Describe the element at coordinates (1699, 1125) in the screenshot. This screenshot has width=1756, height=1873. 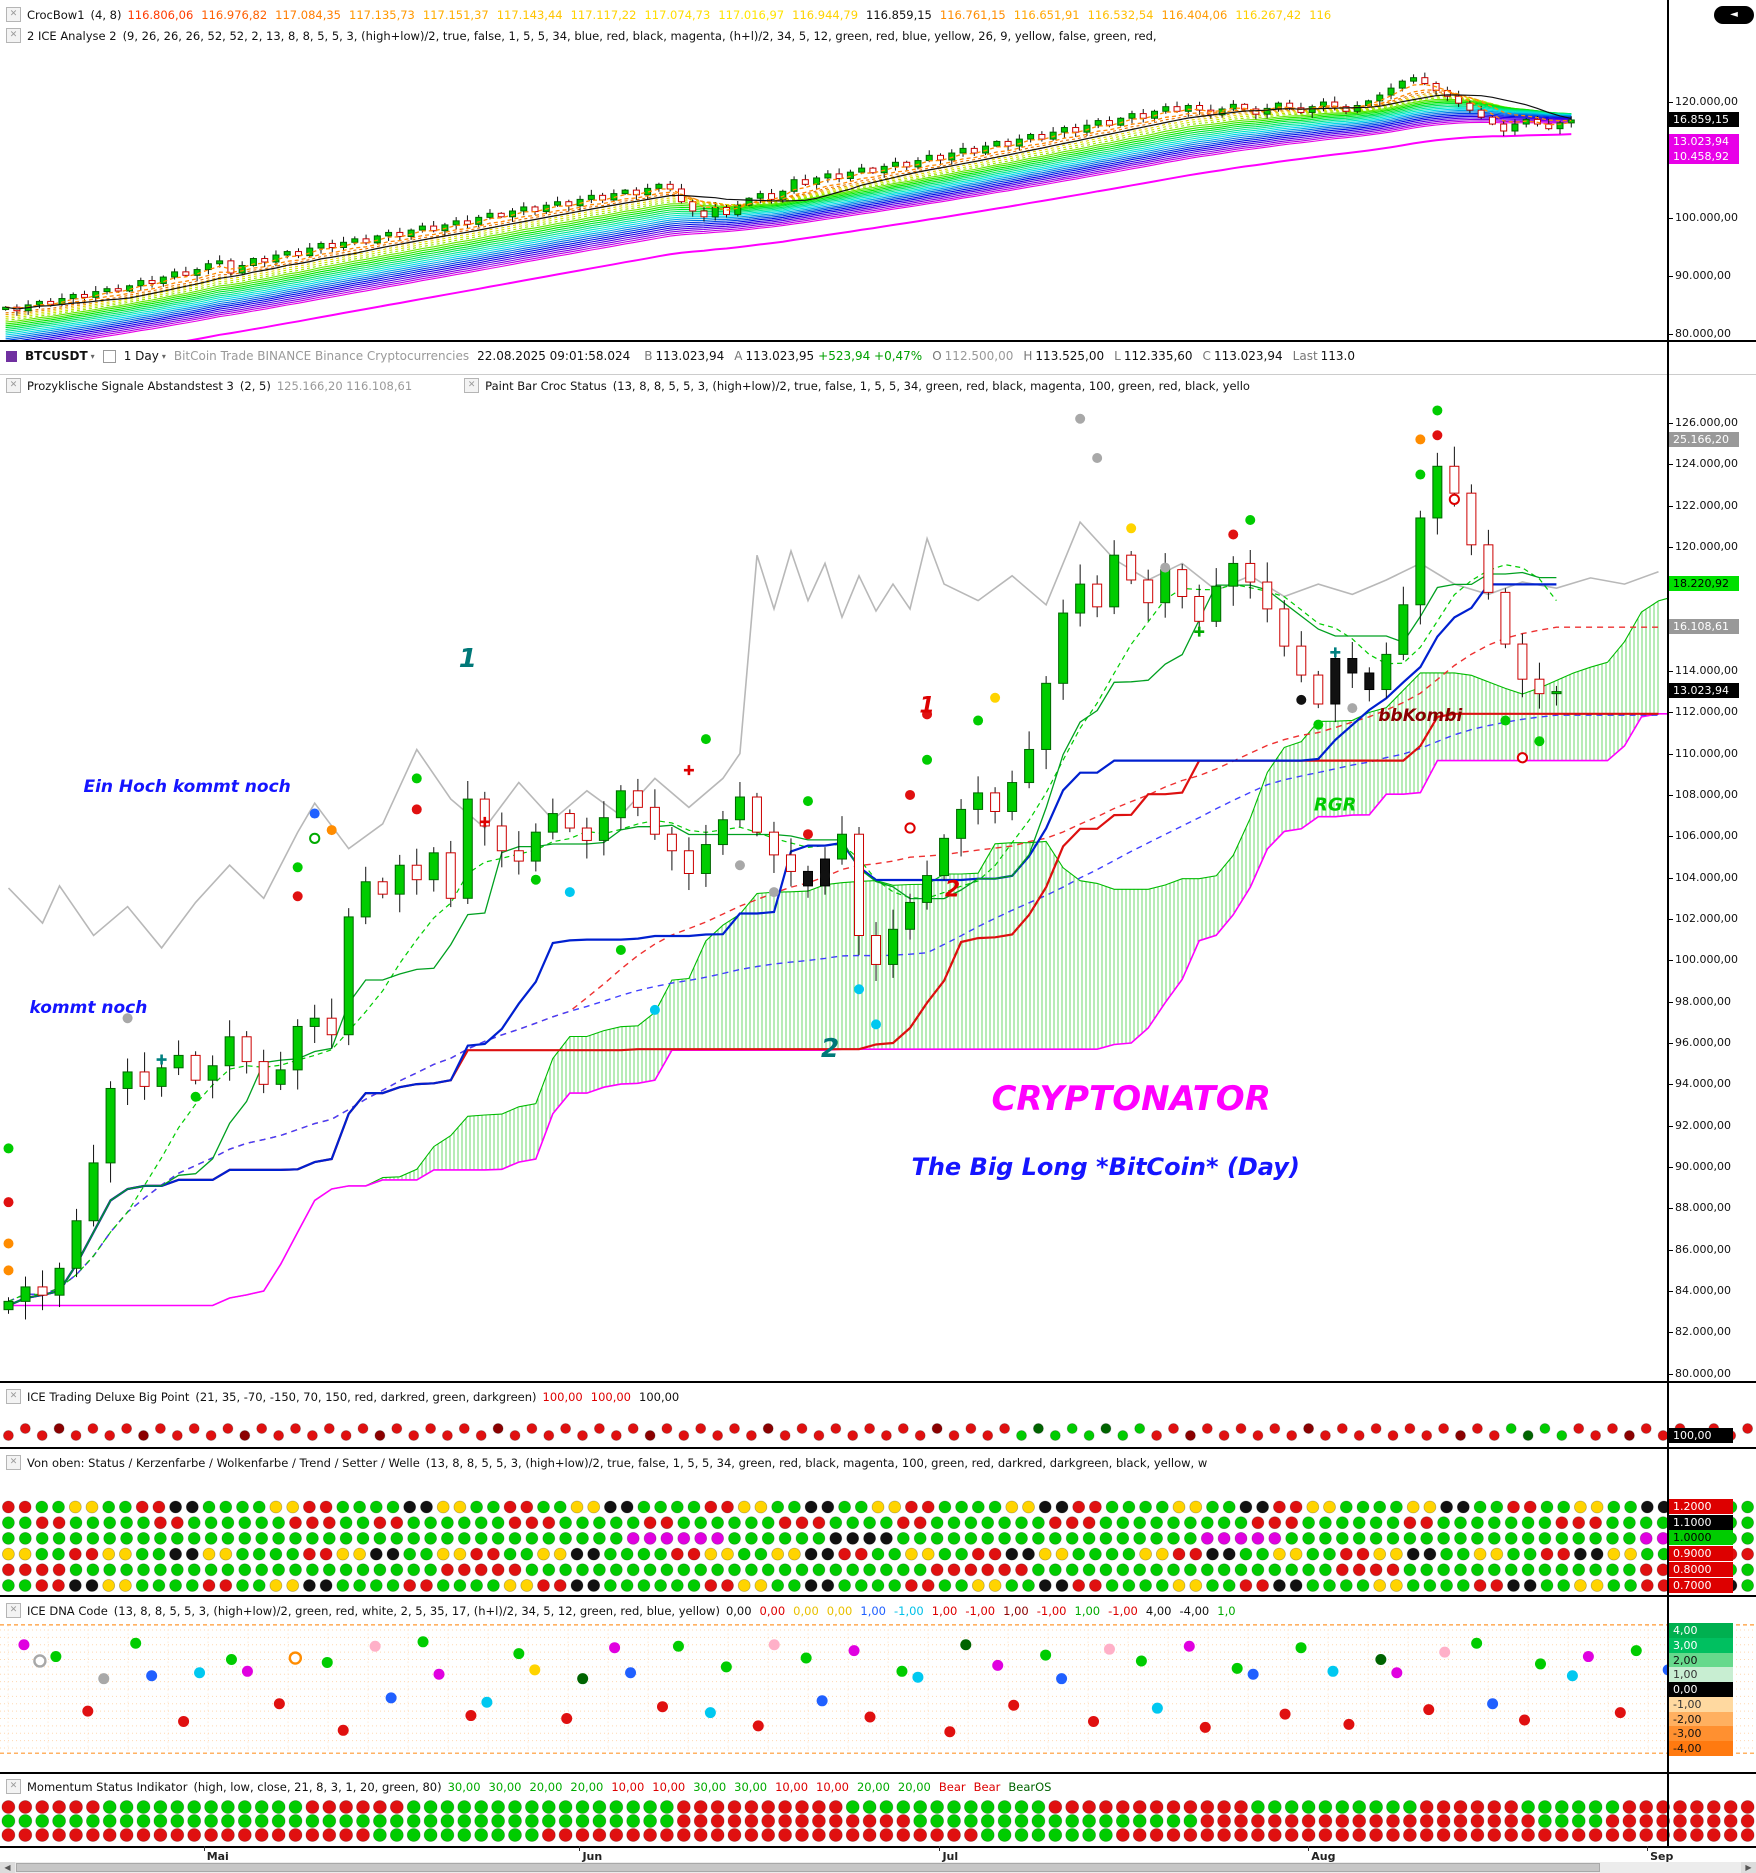
I see `axis-label: 92.000,00` at that location.